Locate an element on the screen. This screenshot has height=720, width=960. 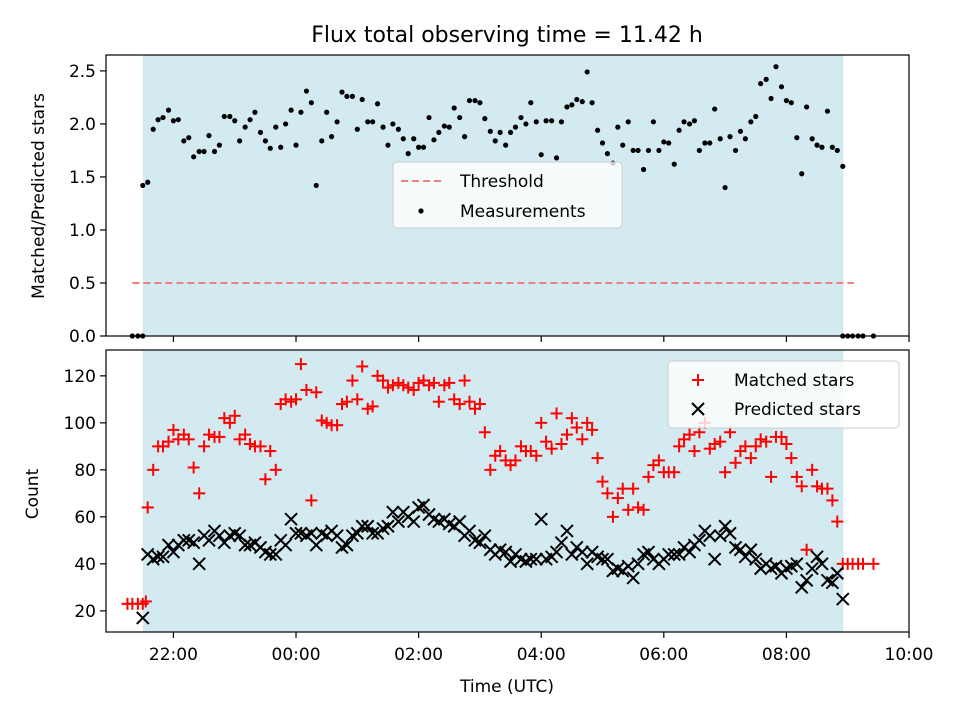
ratio-legend: Threshold Measurements is located at coordinates (507, 195).